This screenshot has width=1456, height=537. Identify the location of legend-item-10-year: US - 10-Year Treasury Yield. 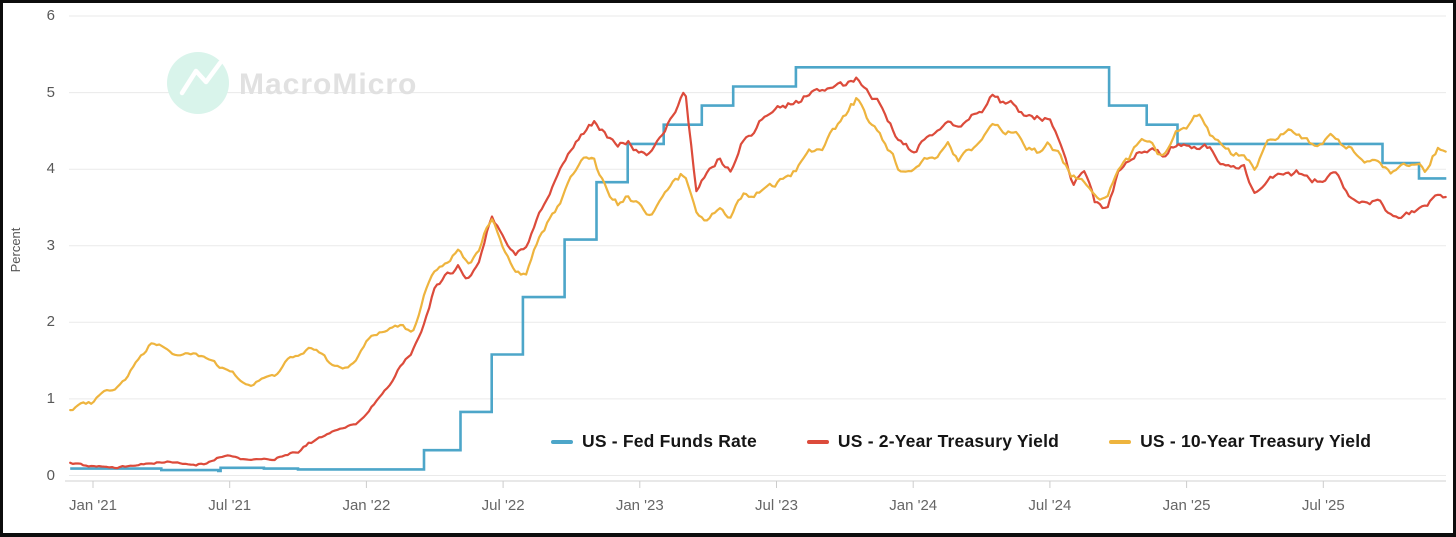
(1240, 441).